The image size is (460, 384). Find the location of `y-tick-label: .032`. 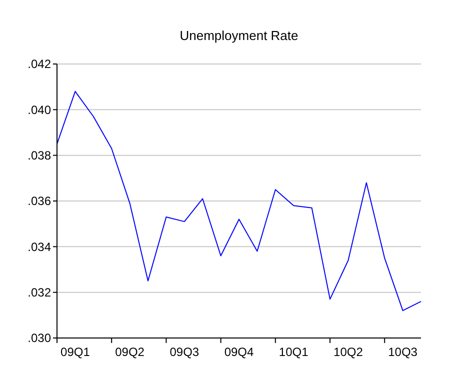

y-tick-label: .032 is located at coordinates (40, 293).